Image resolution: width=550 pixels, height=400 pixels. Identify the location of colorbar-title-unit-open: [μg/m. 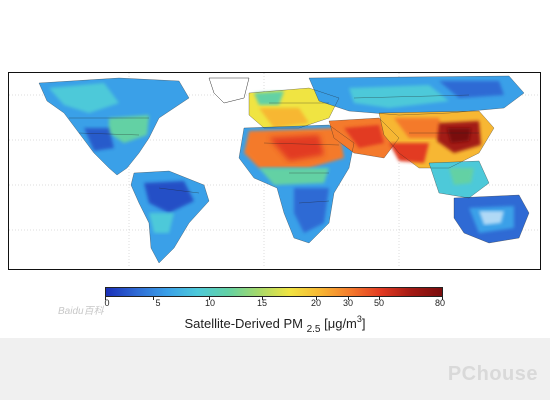
(340, 323).